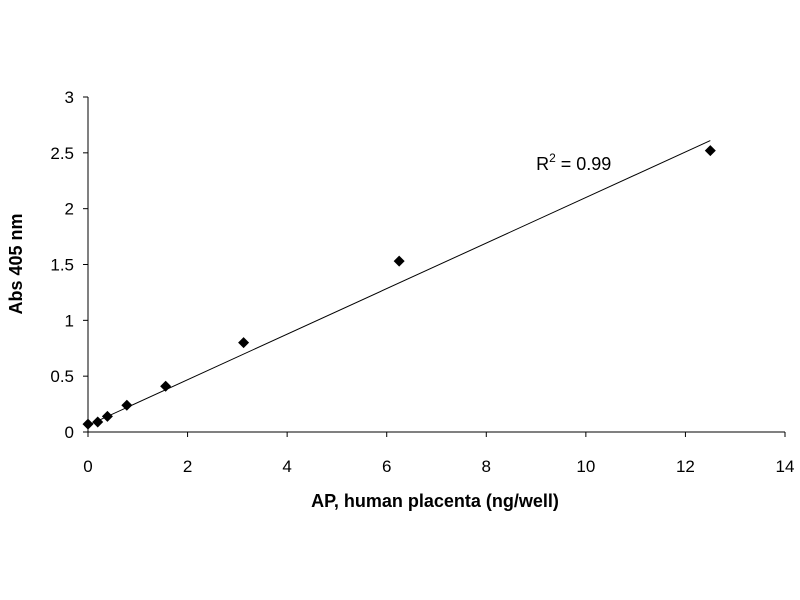 This screenshot has width=800, height=600. What do you see at coordinates (16, 263) in the screenshot?
I see `y-axis-title: Abs 405 nm` at bounding box center [16, 263].